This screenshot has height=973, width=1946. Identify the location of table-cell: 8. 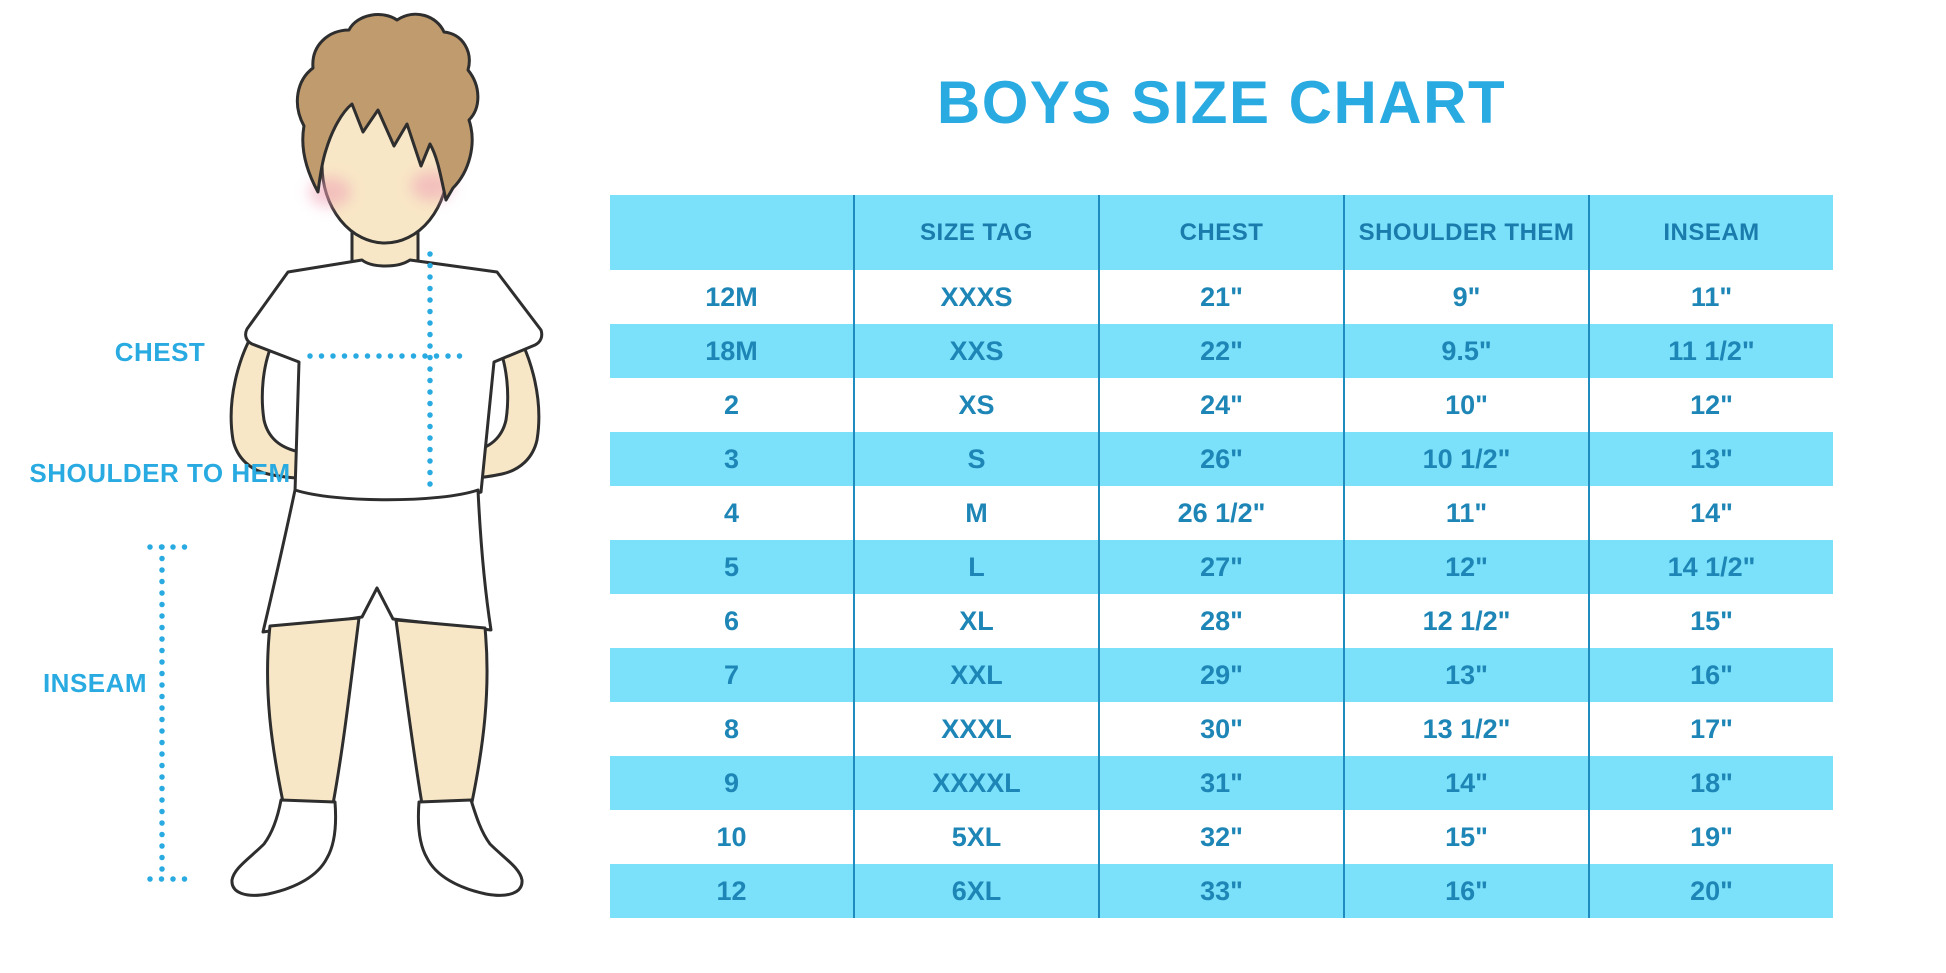
(732, 729).